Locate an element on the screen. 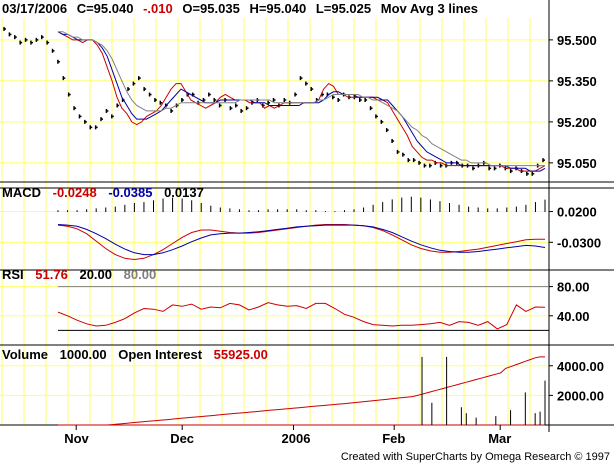  volume-value: 1000.00 is located at coordinates (83, 354).